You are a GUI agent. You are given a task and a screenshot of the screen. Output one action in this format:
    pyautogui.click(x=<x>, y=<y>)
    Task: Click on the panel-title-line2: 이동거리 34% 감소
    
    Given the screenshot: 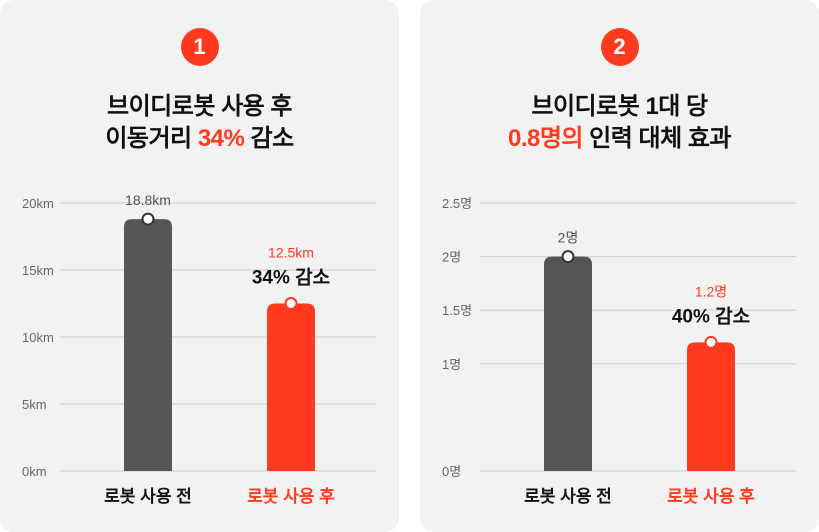 What is the action you would take?
    pyautogui.click(x=199, y=135)
    